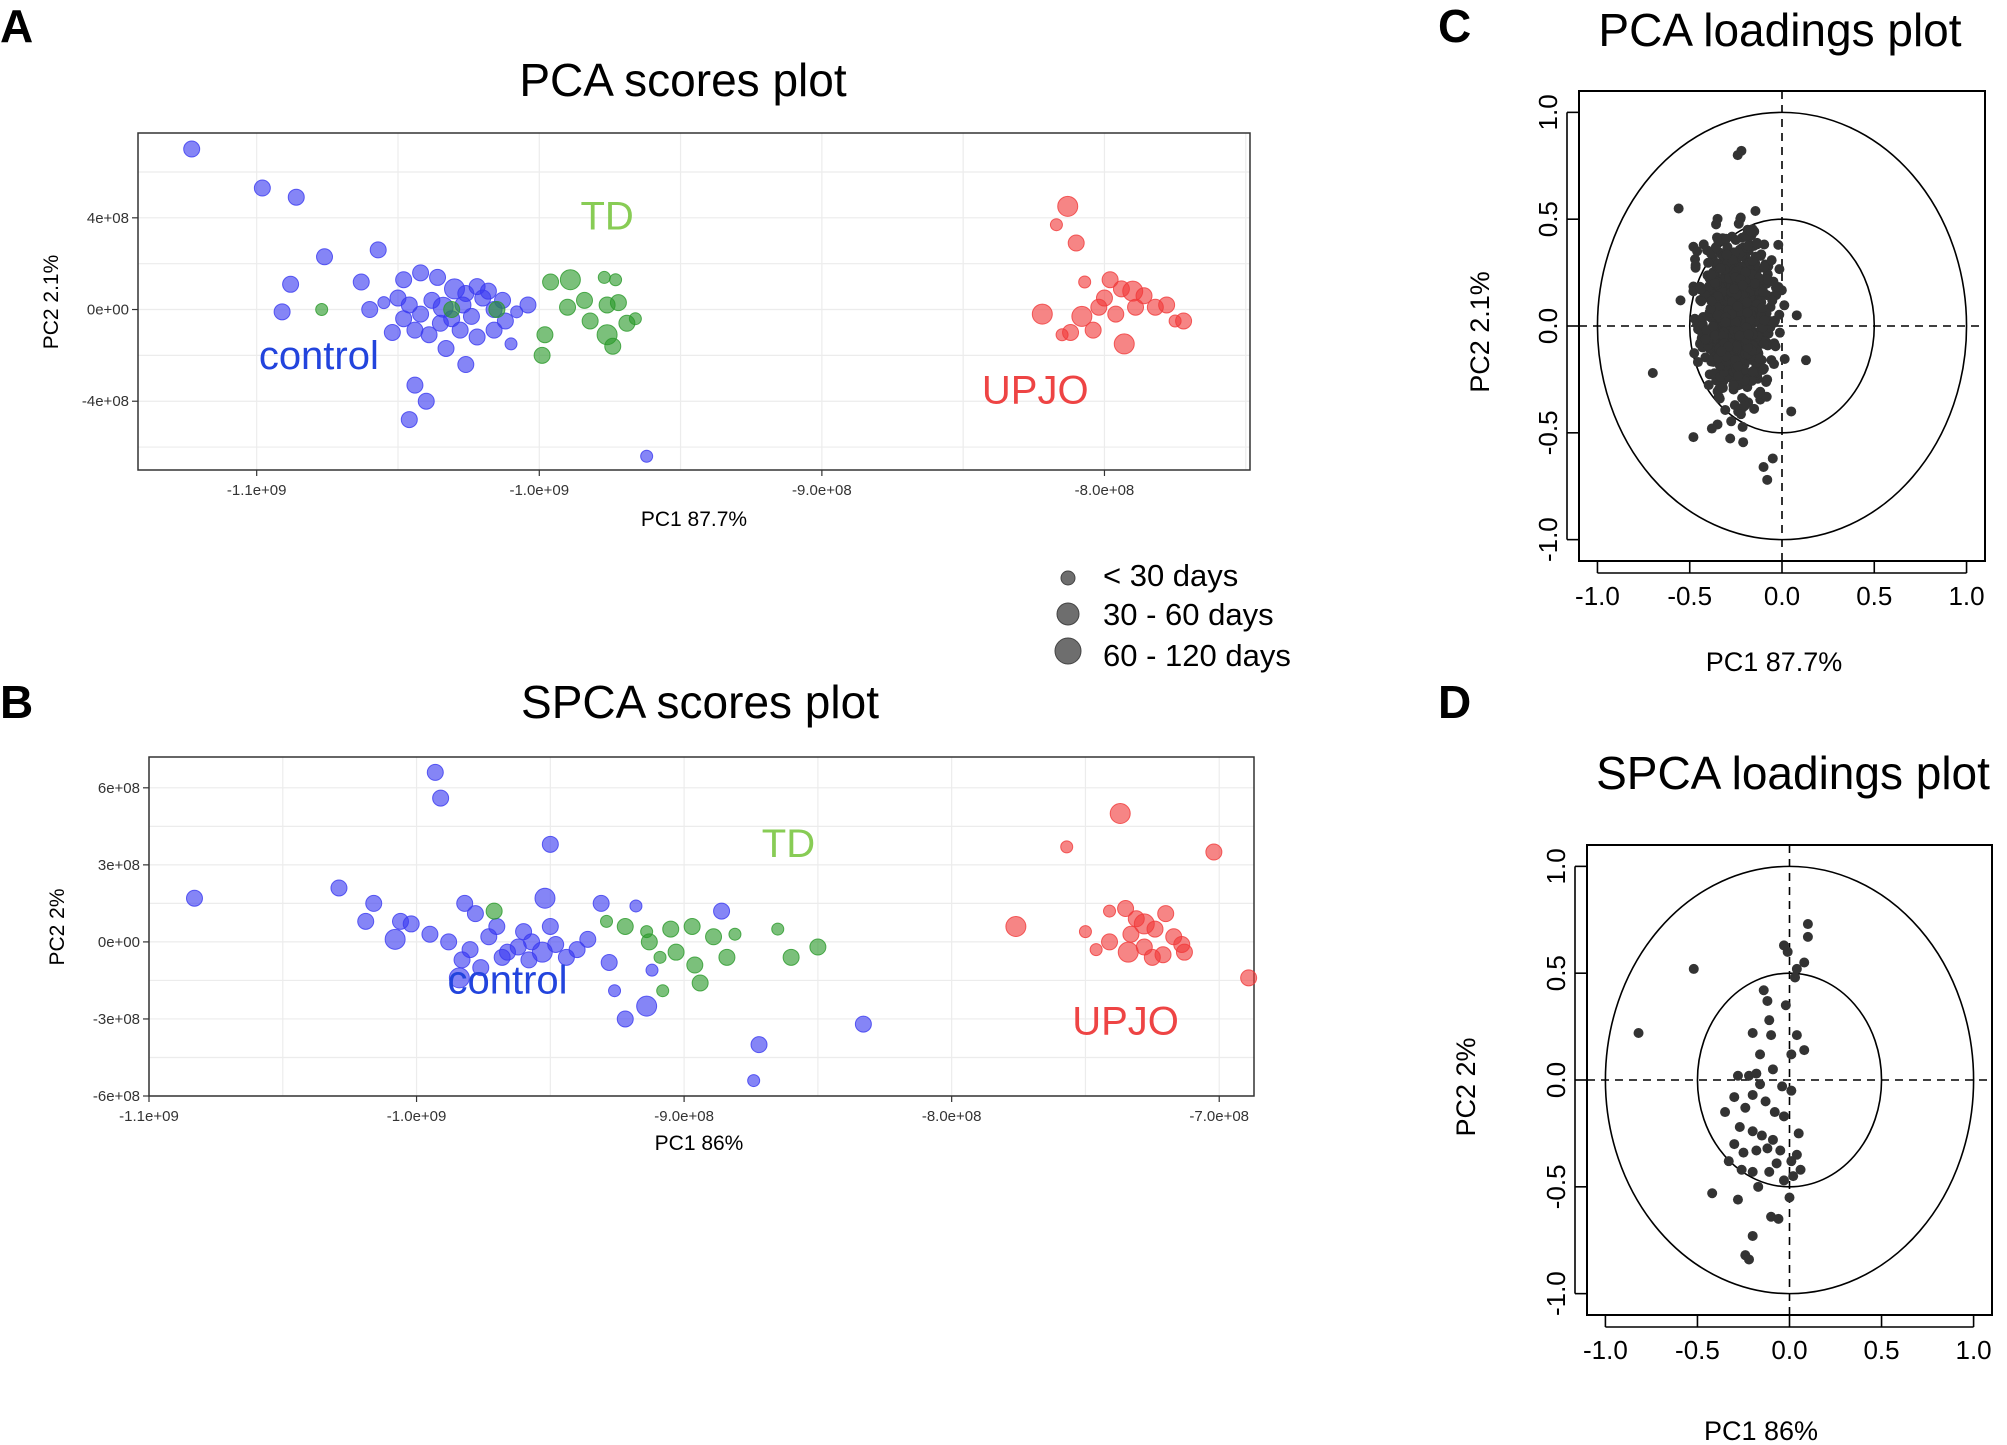  I want to click on x-tick-label: -8.0e+08, so click(952, 1116).